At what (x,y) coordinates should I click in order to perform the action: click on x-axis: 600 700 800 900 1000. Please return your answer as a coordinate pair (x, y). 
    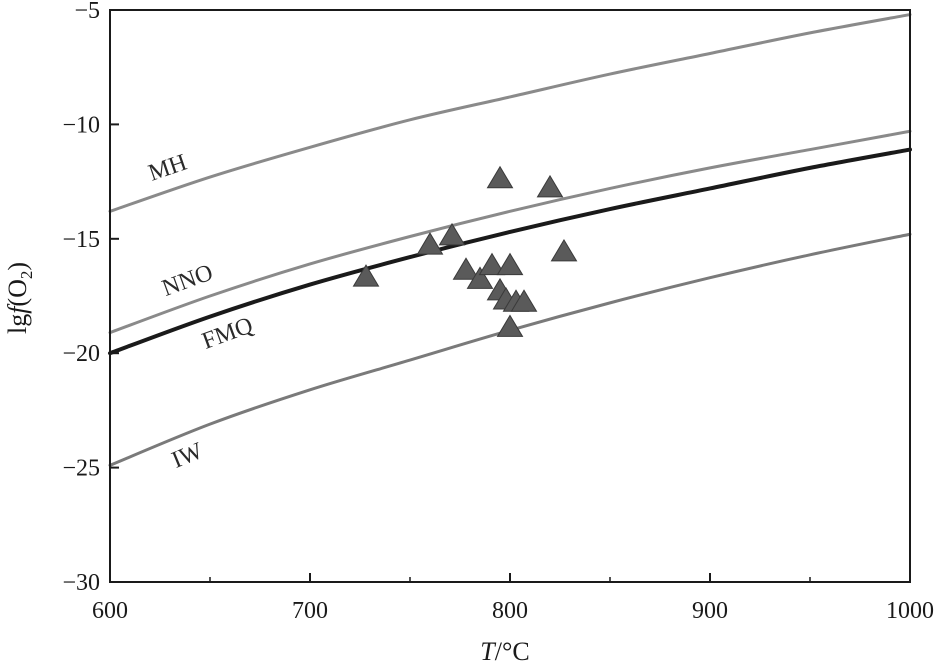
    Looking at the image, I should click on (513, 598).